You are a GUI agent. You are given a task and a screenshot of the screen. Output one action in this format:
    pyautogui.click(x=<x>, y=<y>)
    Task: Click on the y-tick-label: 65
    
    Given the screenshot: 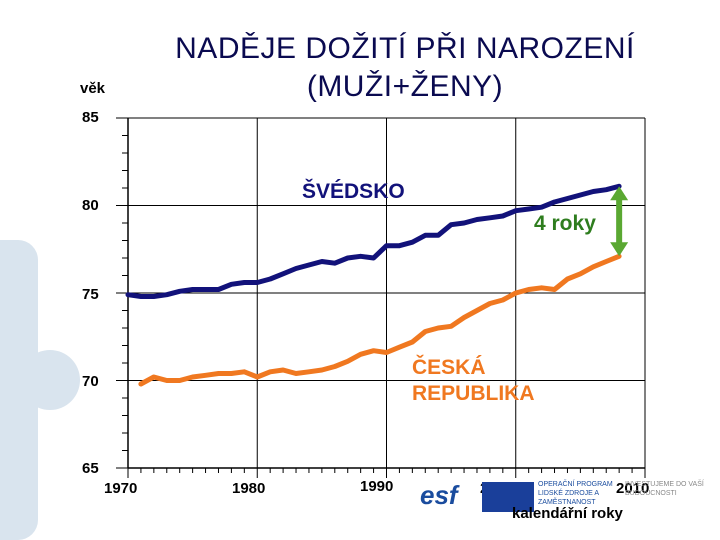 What is the action you would take?
    pyautogui.click(x=90, y=468)
    